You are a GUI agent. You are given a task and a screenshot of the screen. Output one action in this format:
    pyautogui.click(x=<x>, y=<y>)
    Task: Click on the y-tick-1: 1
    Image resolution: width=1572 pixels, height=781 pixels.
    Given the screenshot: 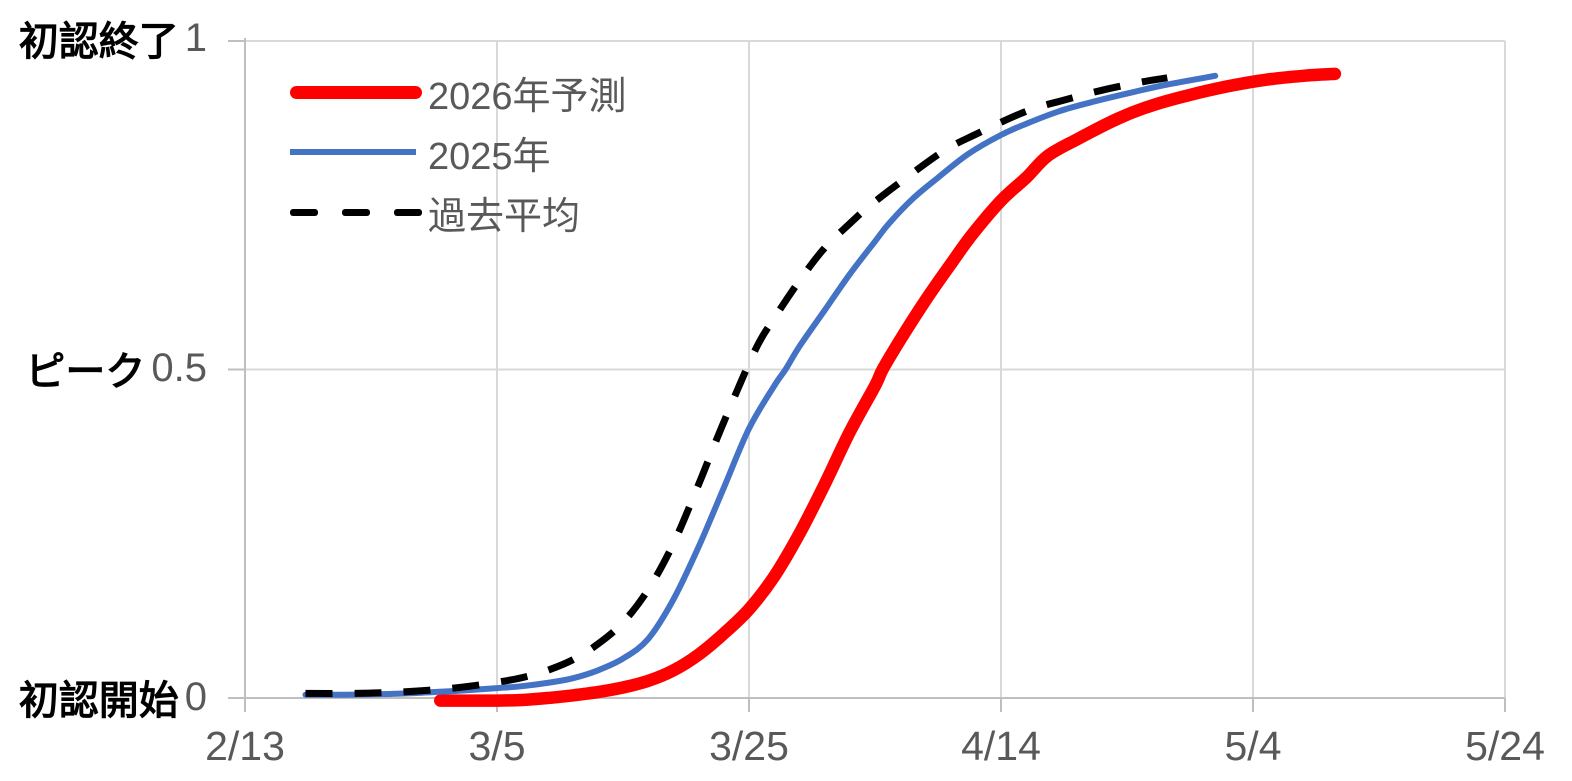 What is the action you would take?
    pyautogui.click(x=195, y=37)
    